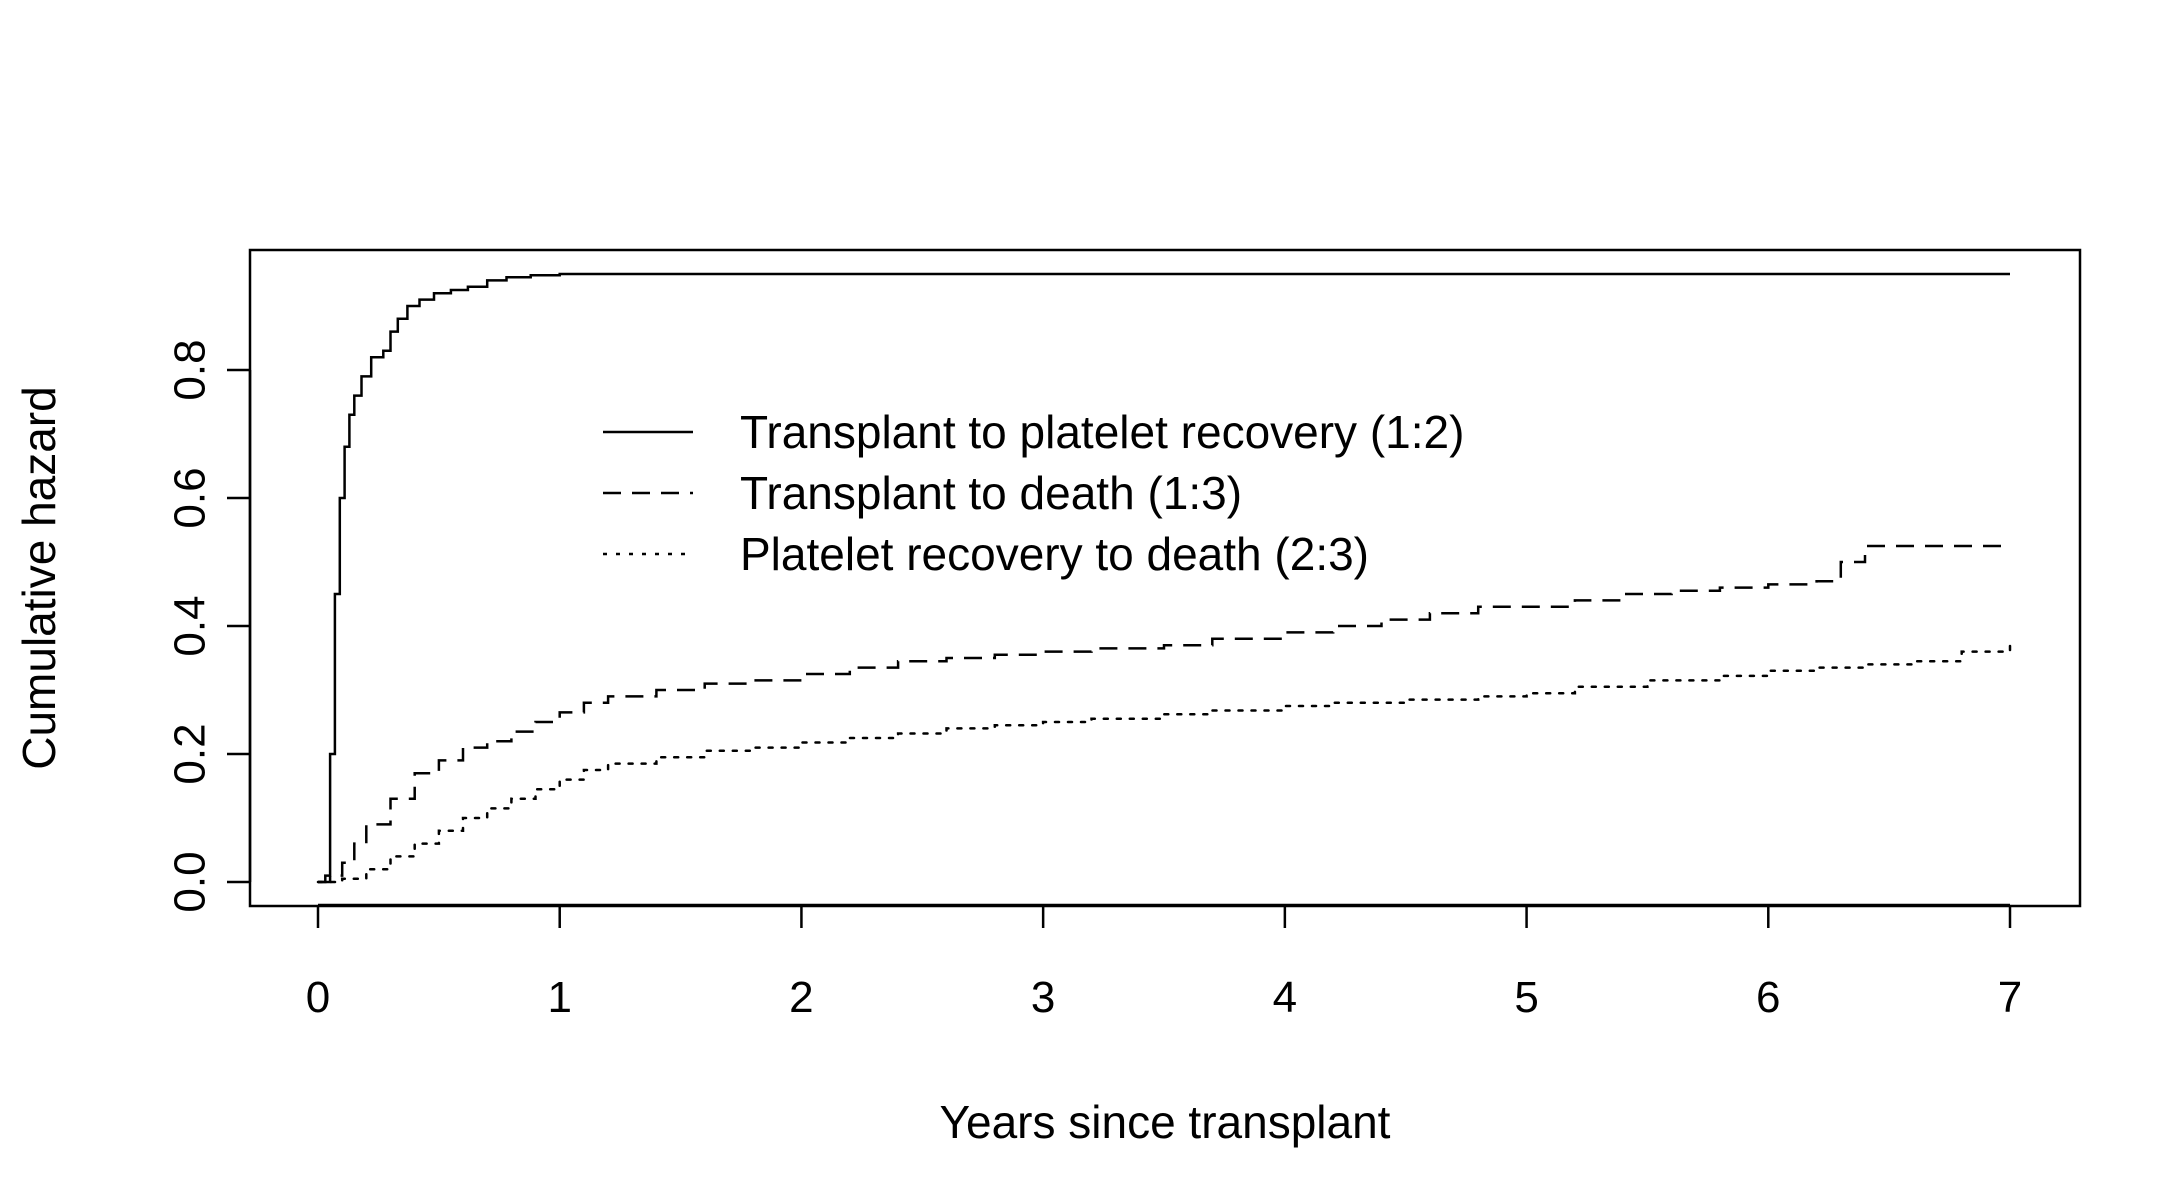 This screenshot has height=1200, width=2175. What do you see at coordinates (190, 753) in the screenshot?
I see `y-tick-label: 0.2` at bounding box center [190, 753].